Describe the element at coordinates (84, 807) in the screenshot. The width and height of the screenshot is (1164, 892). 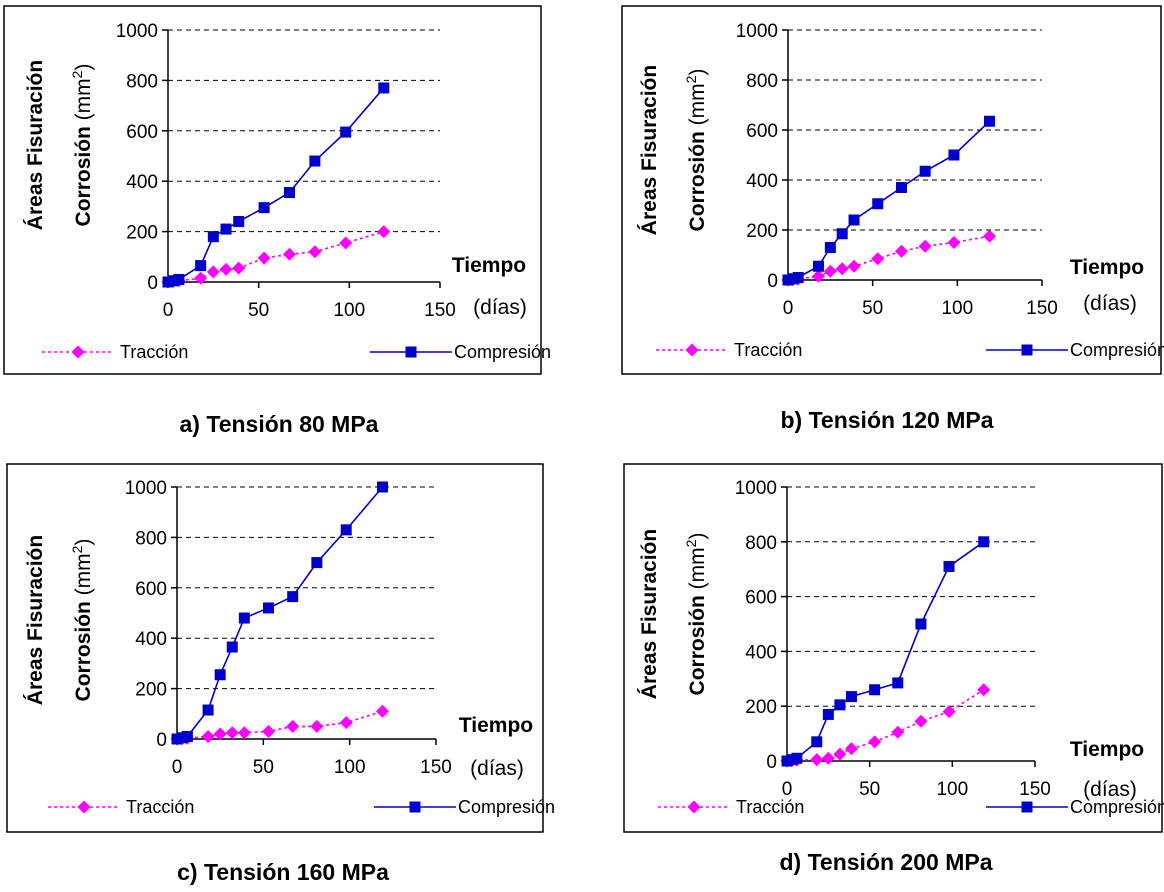
I see `legend-marker-traccion` at that location.